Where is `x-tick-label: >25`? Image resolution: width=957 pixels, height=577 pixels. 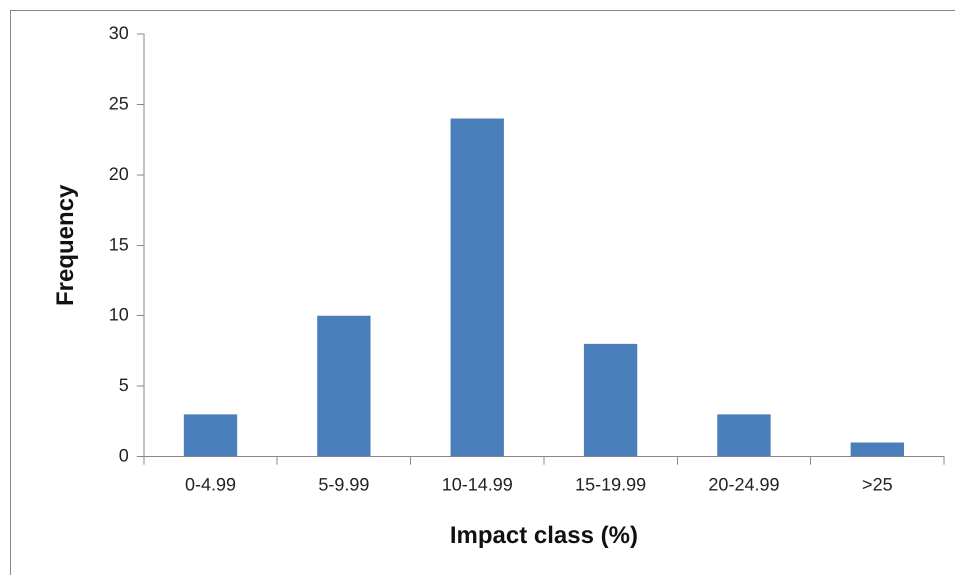 x-tick-label: >25 is located at coordinates (877, 484).